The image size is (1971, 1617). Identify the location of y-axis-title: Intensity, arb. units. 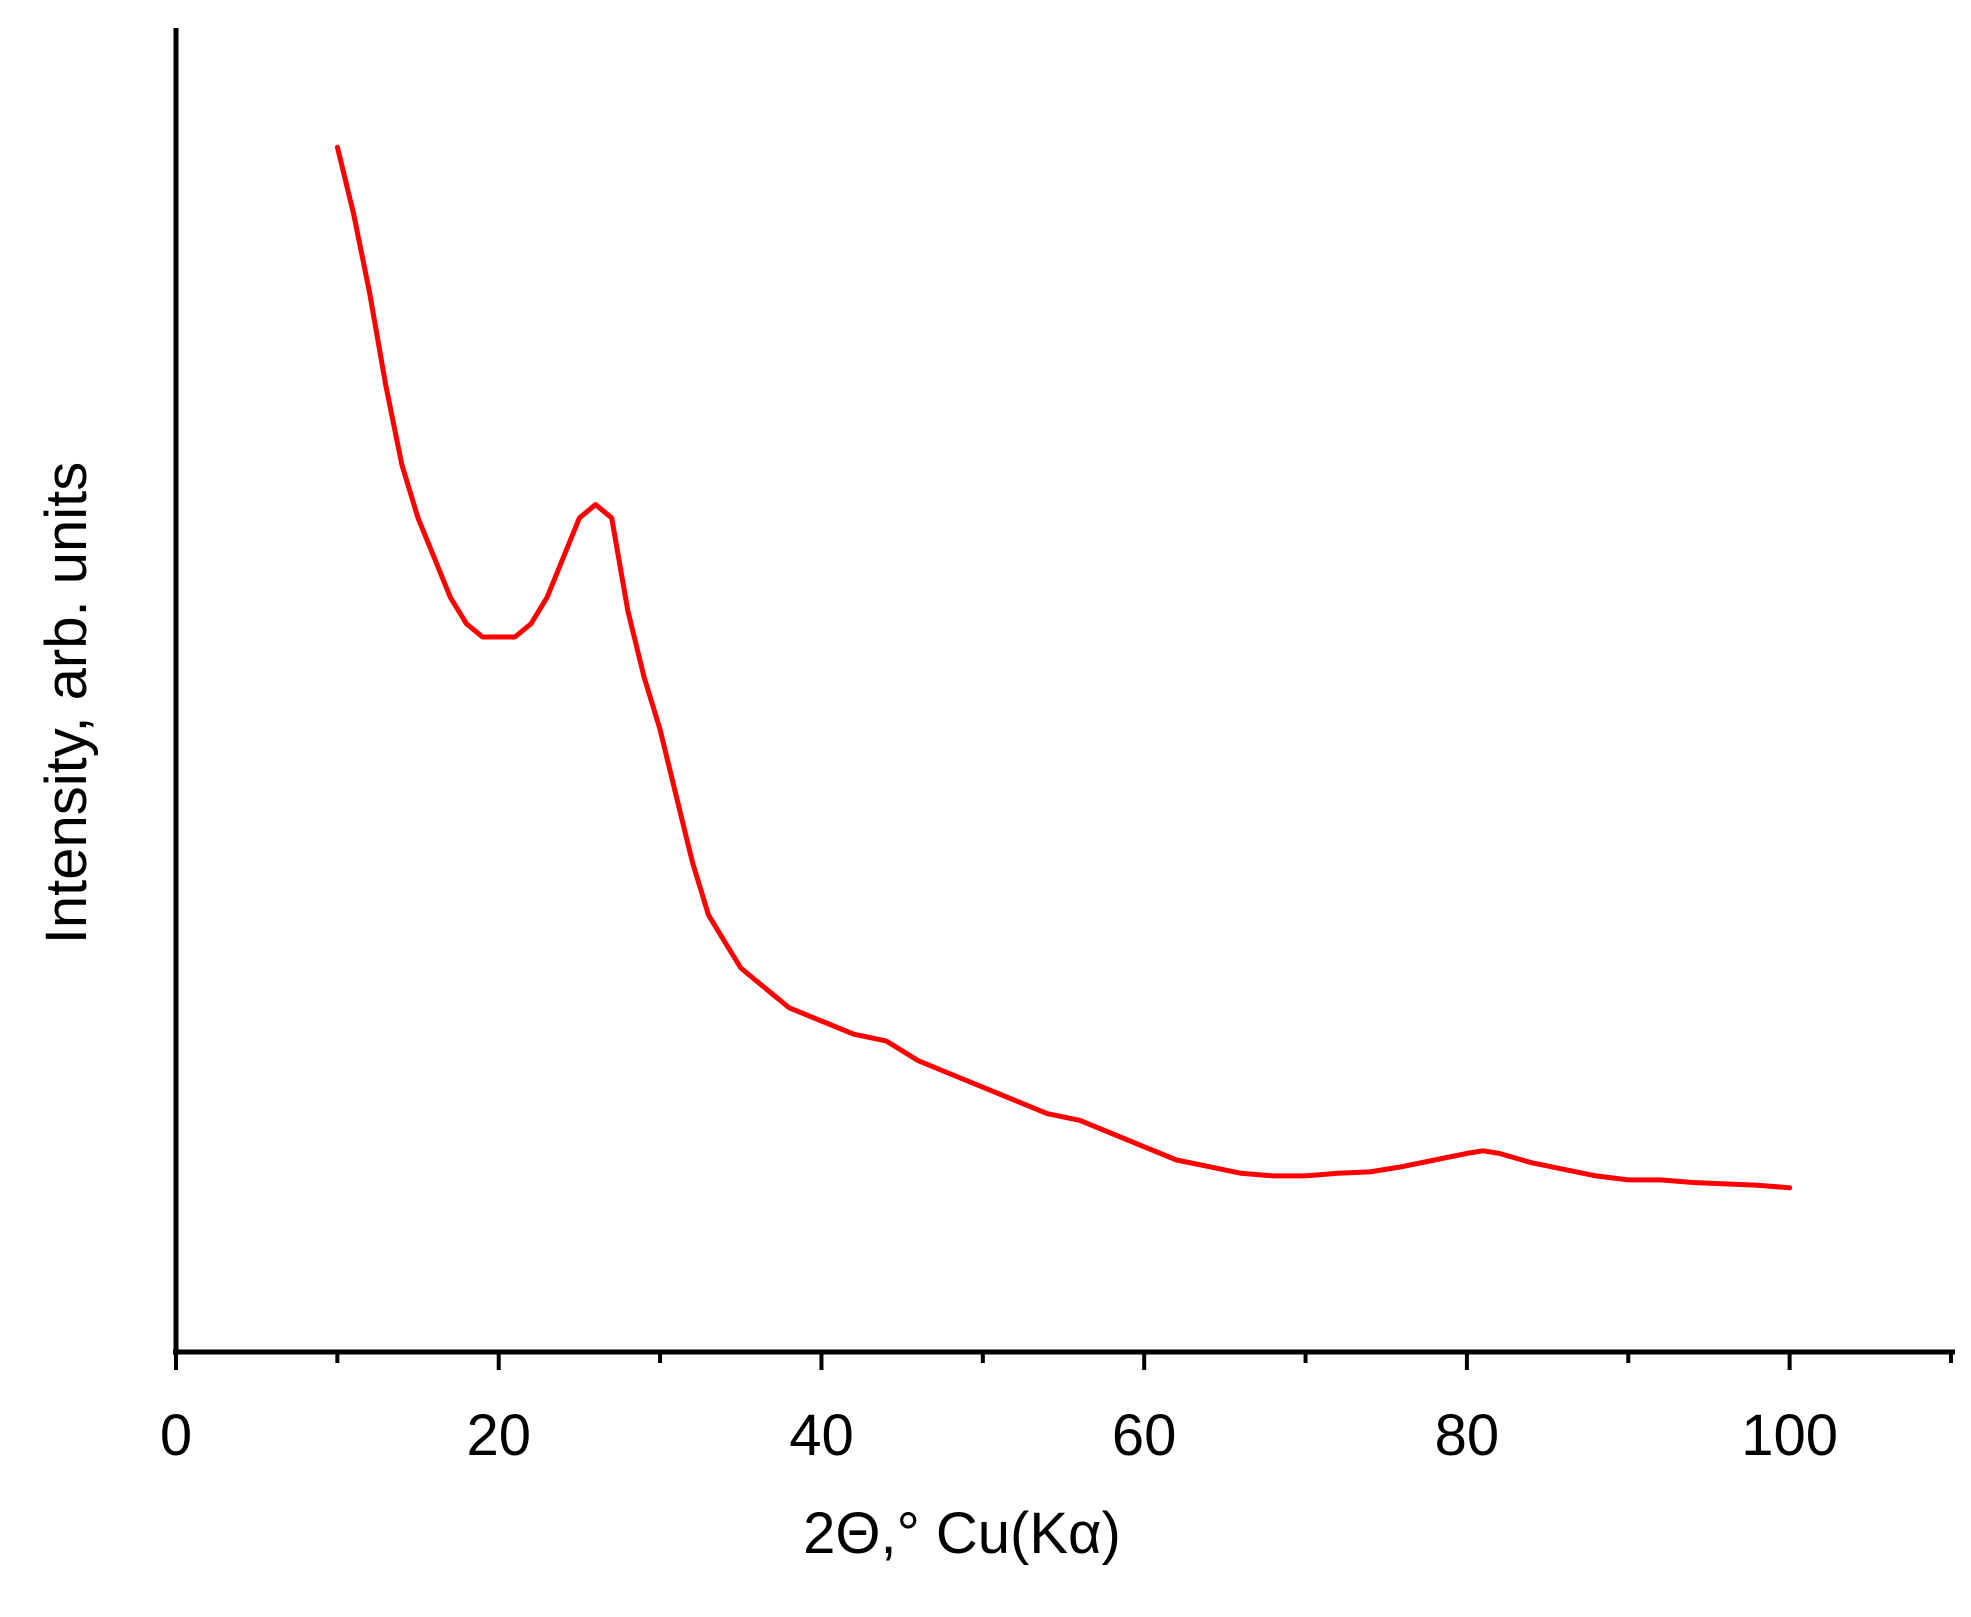
(66, 703).